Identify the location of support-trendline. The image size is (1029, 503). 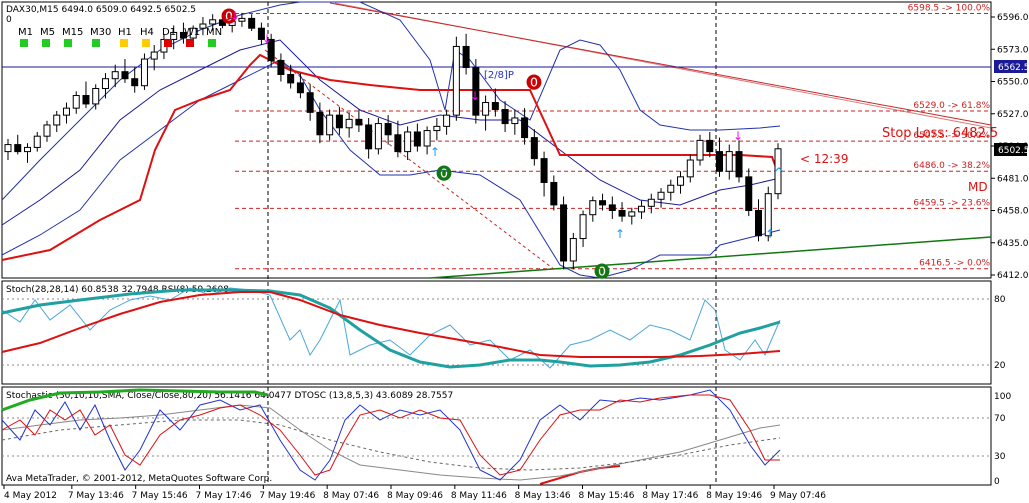
(710, 257).